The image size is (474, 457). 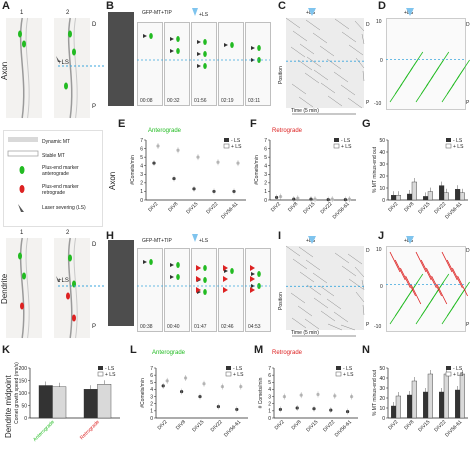 What do you see at coordinates (238, 375) in the screenshot?
I see `l-legend-plus: + LS` at bounding box center [238, 375].